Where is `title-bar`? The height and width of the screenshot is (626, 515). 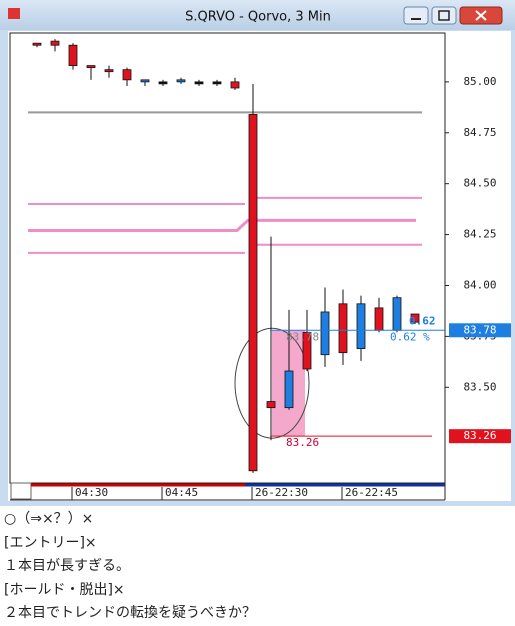 title-bar is located at coordinates (257, 15).